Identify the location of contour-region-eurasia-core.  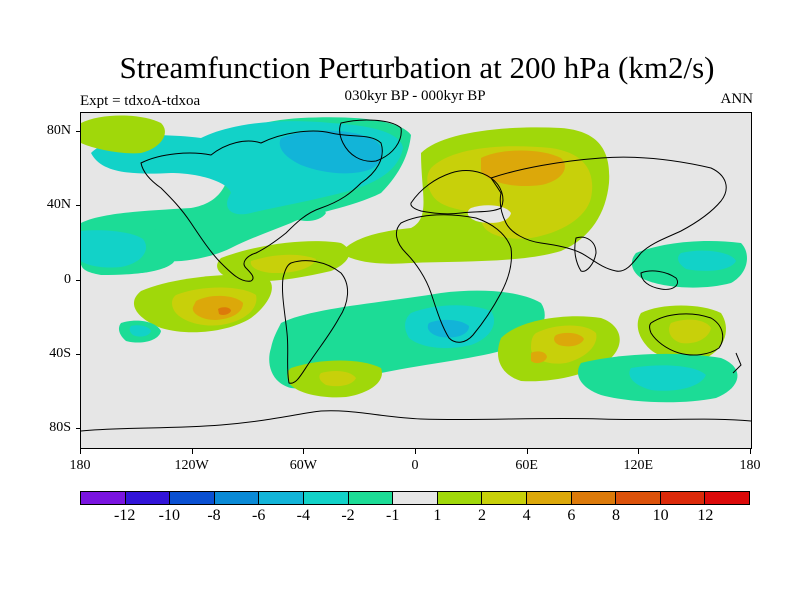
(523, 168).